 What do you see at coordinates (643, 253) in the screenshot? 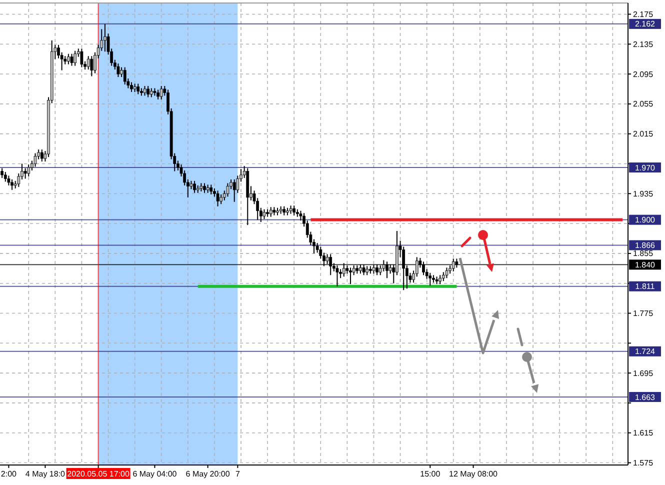
I see `y-tick-label: 1.855` at bounding box center [643, 253].